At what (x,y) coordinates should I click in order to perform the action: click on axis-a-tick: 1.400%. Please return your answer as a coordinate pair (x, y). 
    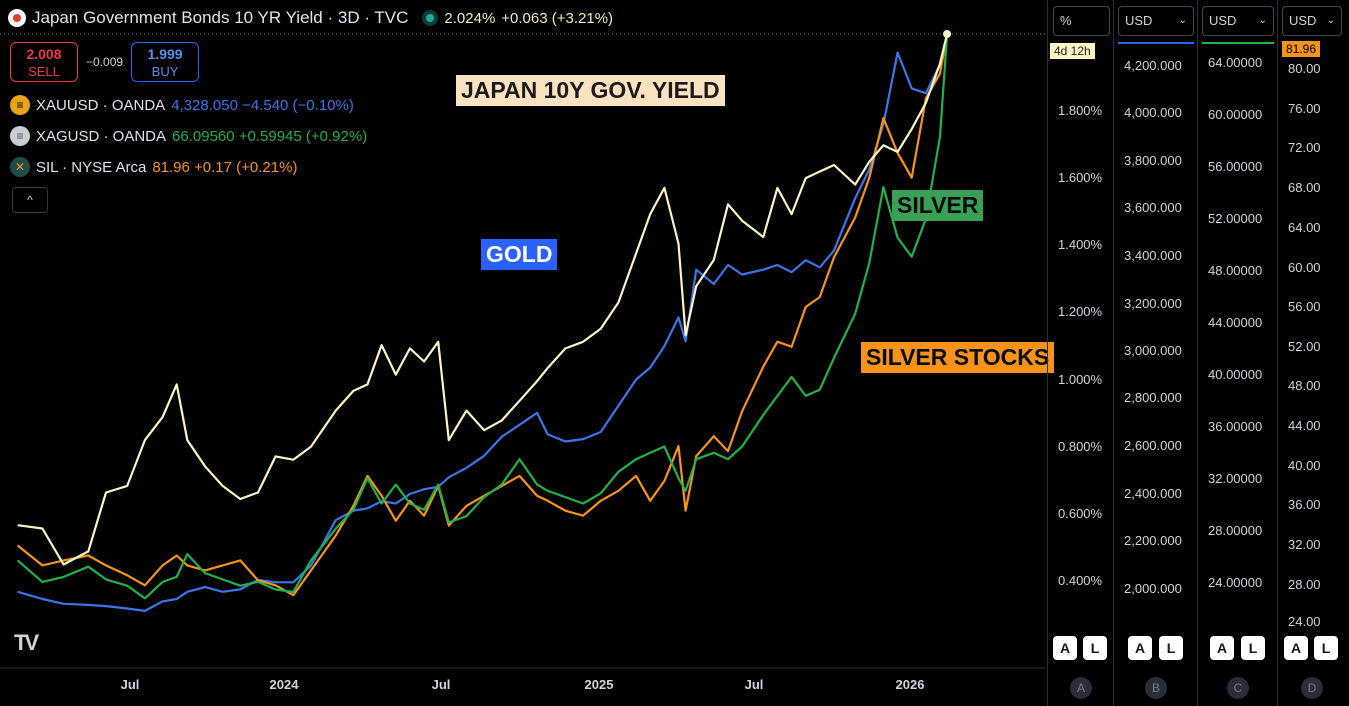
    Looking at the image, I should click on (1080, 244).